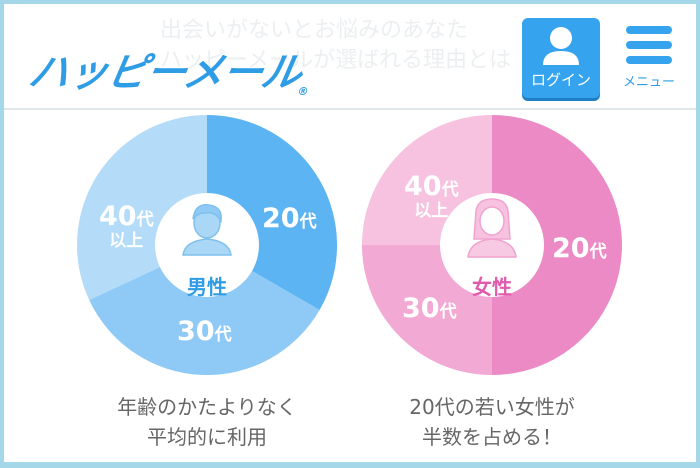 The image size is (700, 468). Describe the element at coordinates (207, 287) in the screenshot. I see `male-center-label: 男性` at that location.